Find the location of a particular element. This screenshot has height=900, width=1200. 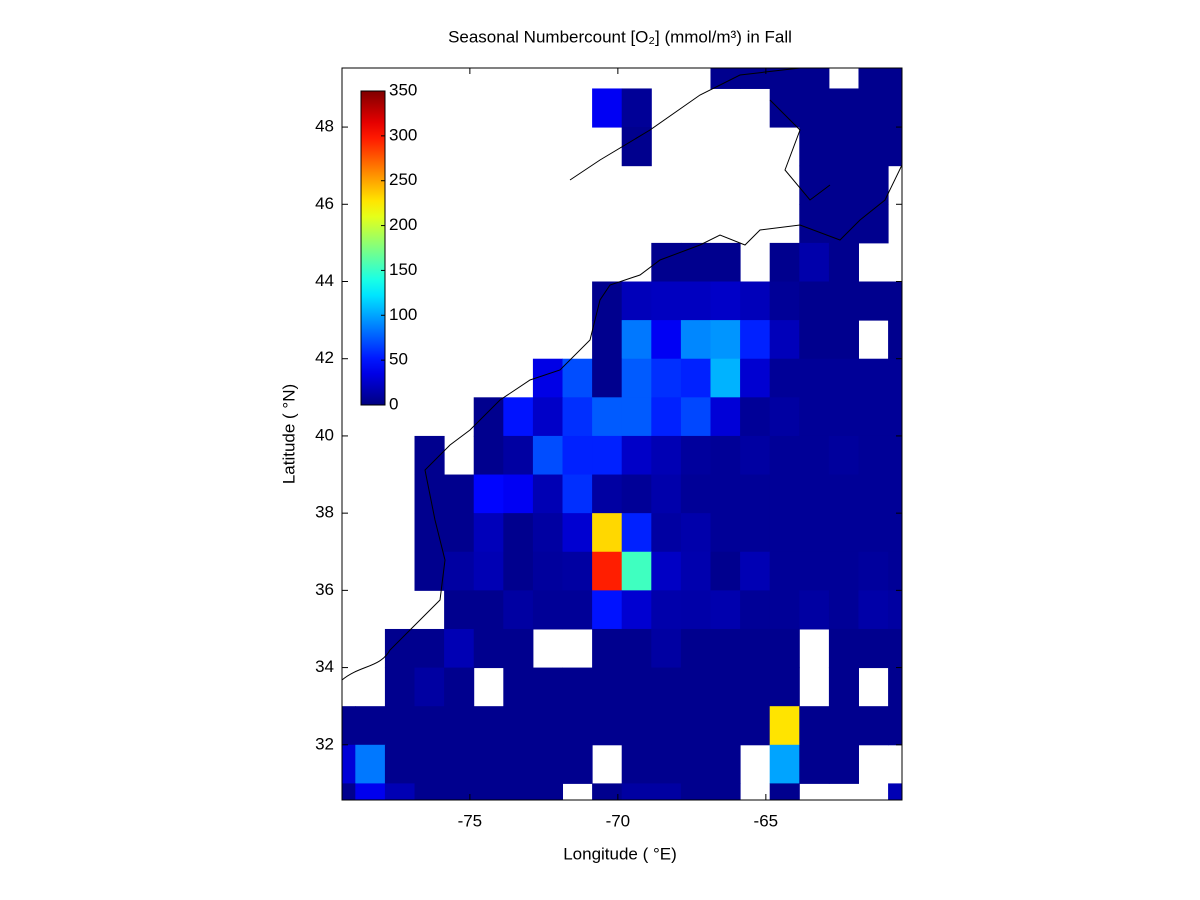

colorbar-tick-label: 100 is located at coordinates (403, 314).